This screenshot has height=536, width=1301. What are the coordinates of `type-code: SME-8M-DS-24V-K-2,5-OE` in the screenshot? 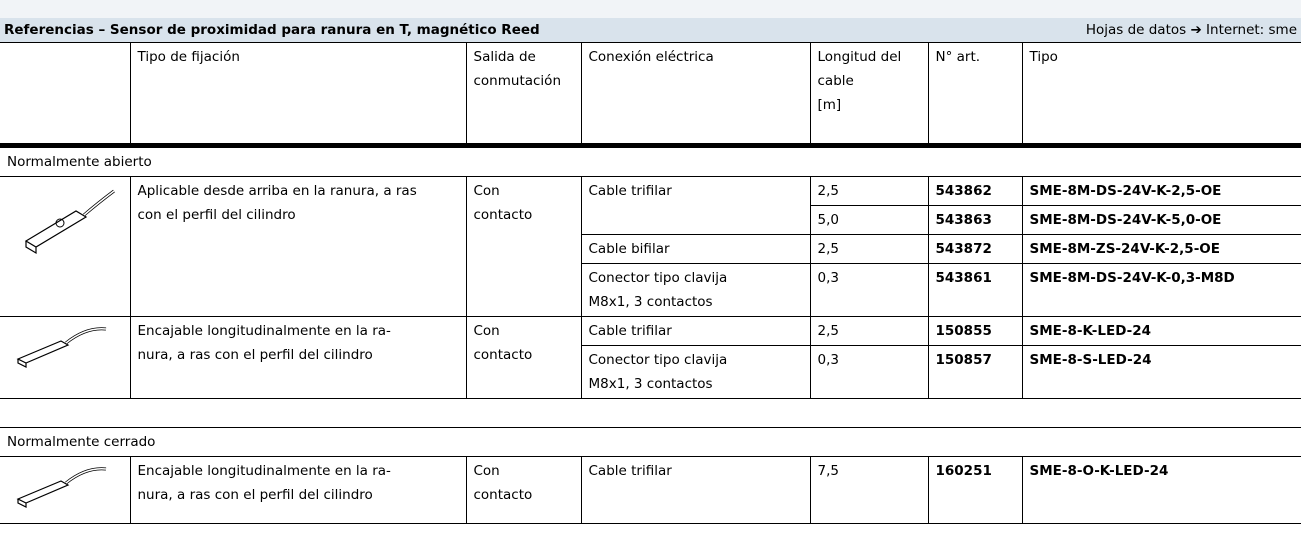 It's located at (1161, 191).